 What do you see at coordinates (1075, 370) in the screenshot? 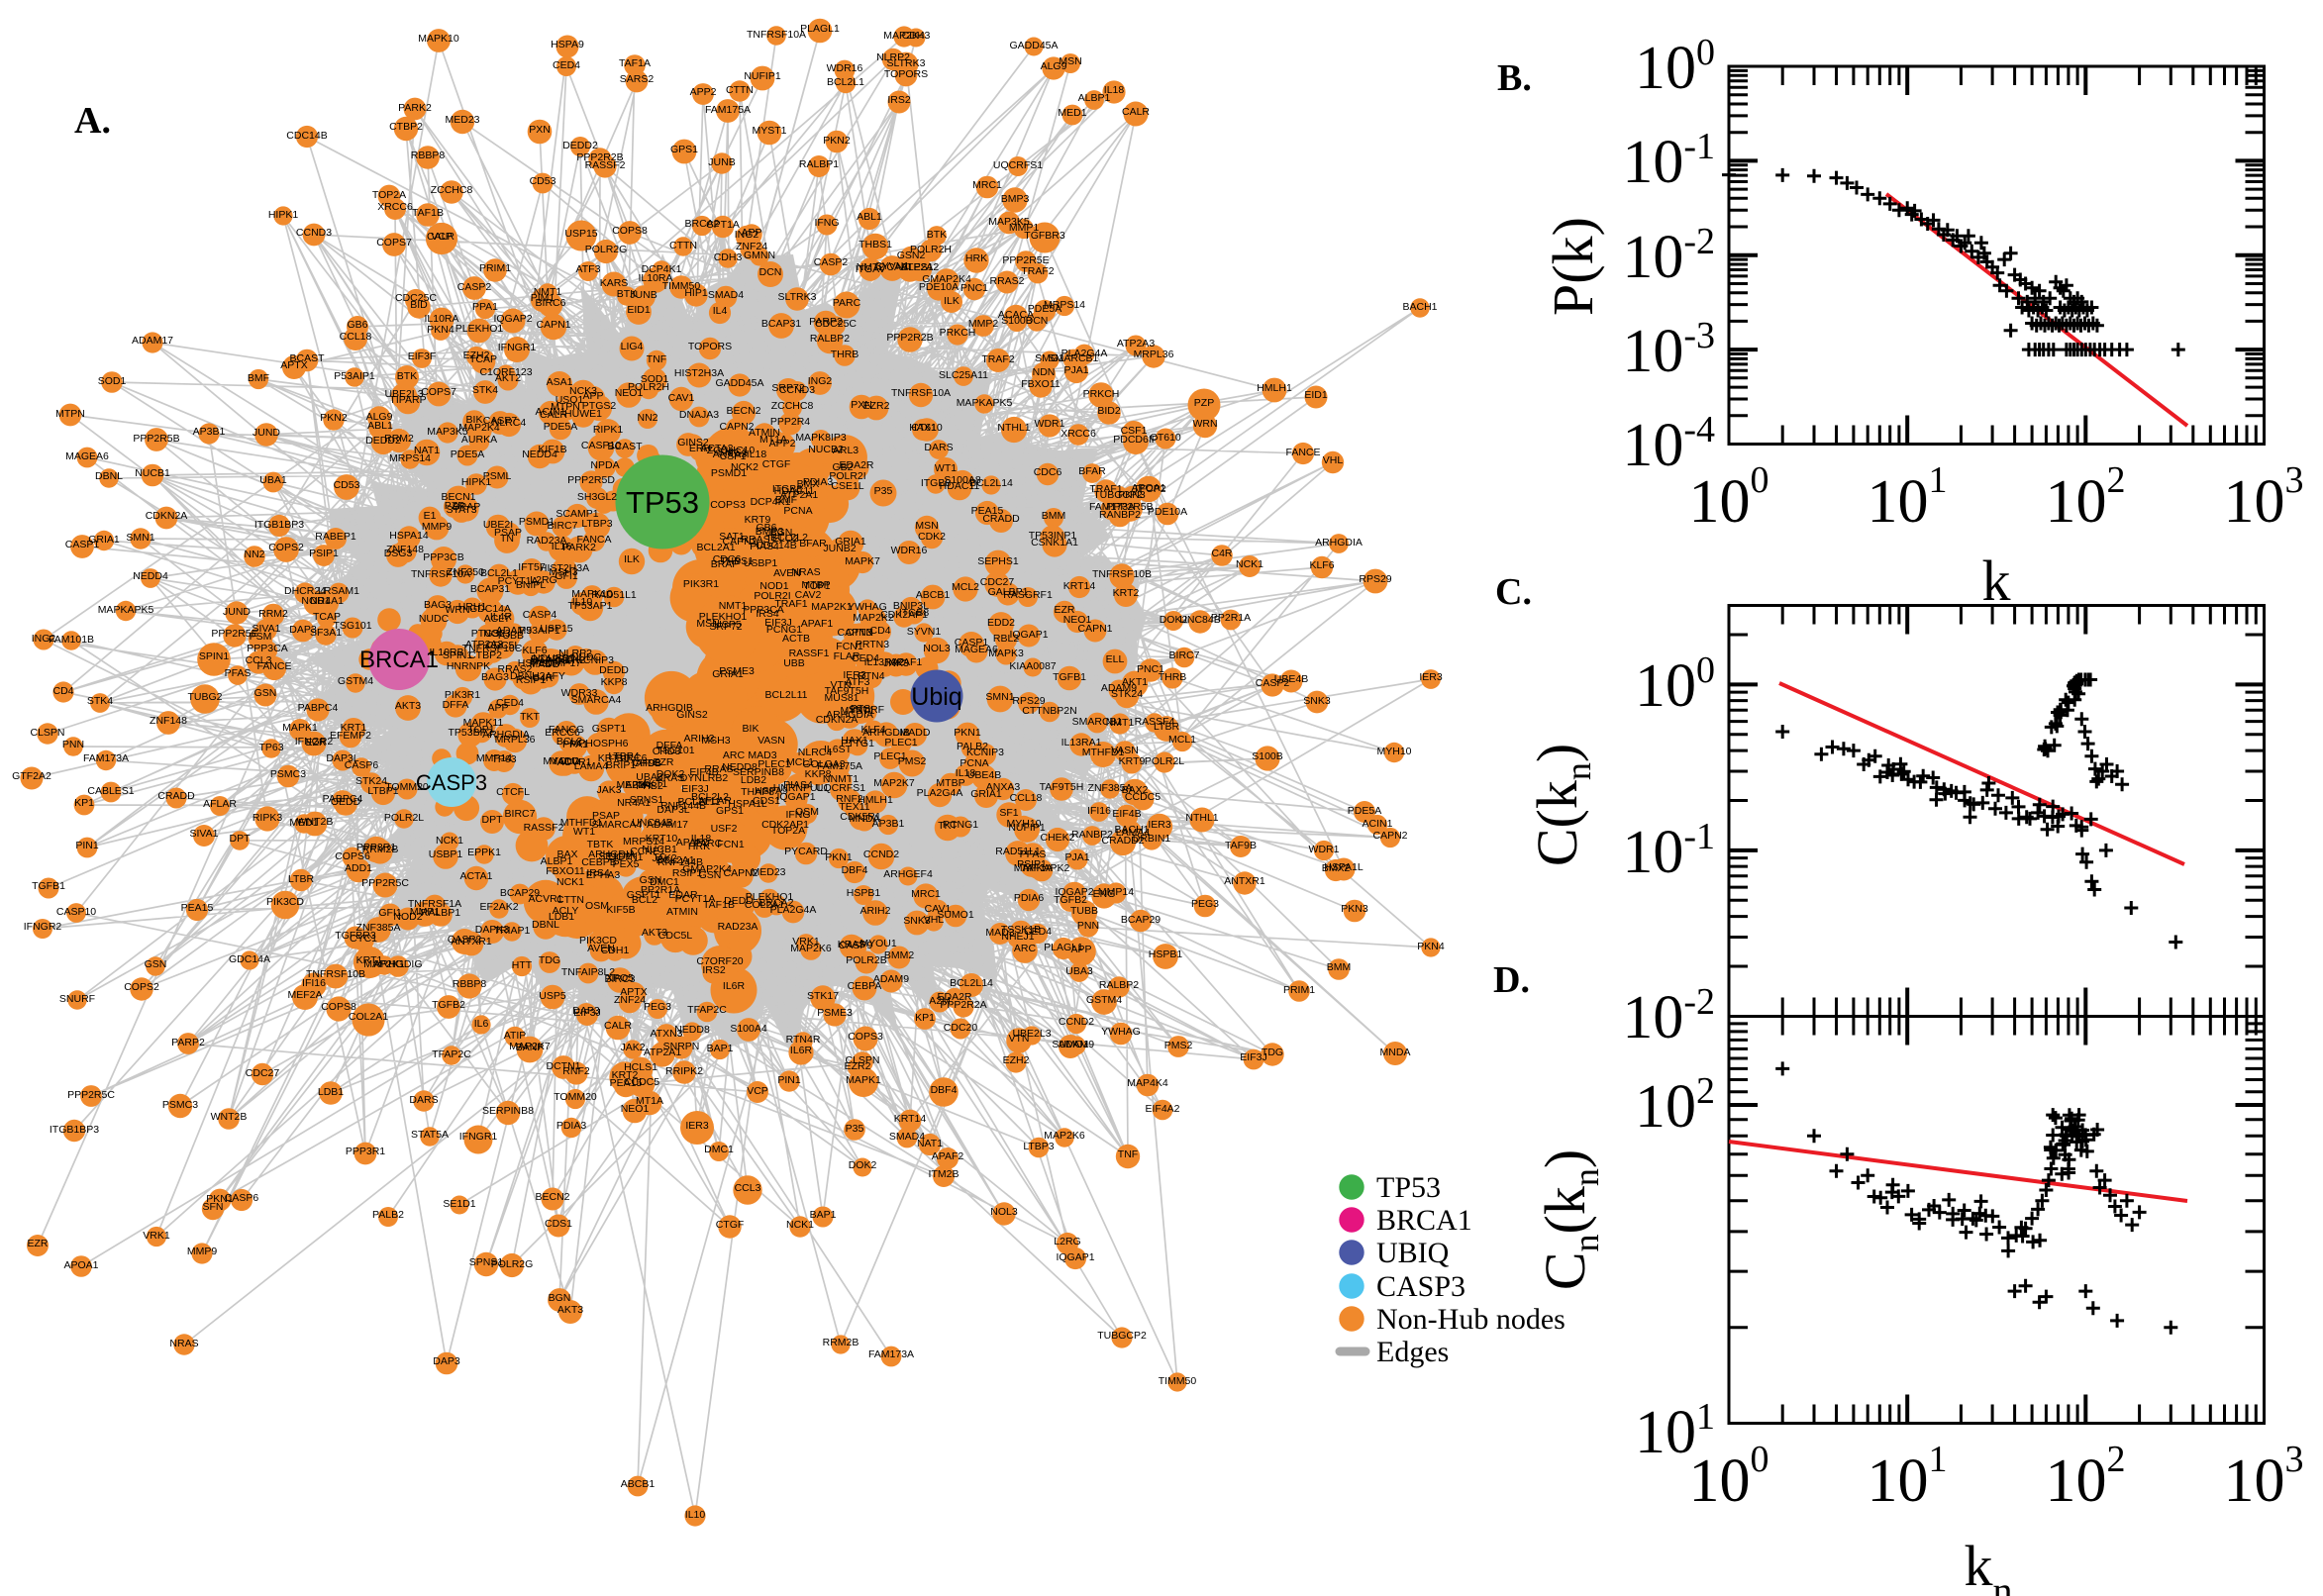
I see `svg-text: PJA1` at bounding box center [1075, 370].